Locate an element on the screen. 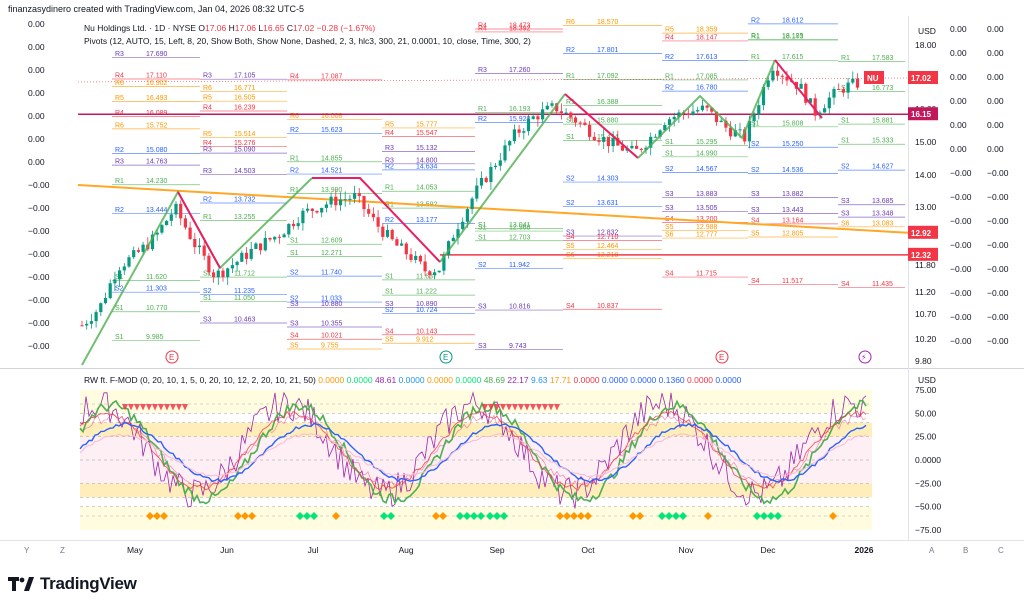  indicator-value: 48.69 is located at coordinates (493, 380).